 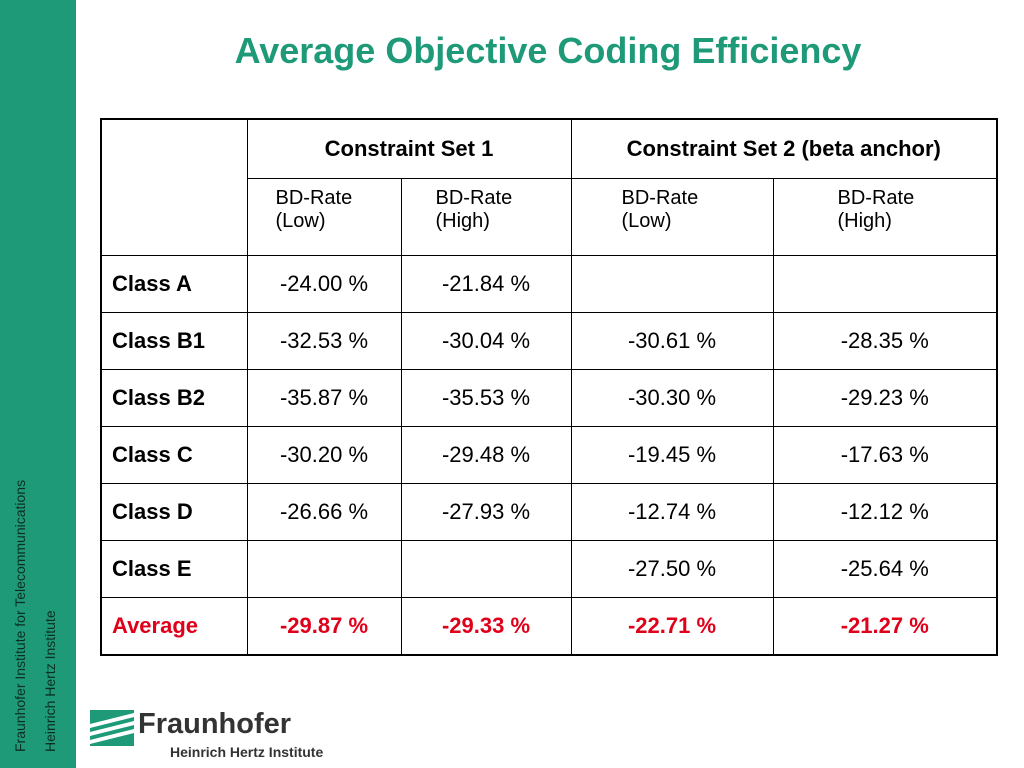 What do you see at coordinates (486, 455) in the screenshot?
I see `table-cell: -29.48 %` at bounding box center [486, 455].